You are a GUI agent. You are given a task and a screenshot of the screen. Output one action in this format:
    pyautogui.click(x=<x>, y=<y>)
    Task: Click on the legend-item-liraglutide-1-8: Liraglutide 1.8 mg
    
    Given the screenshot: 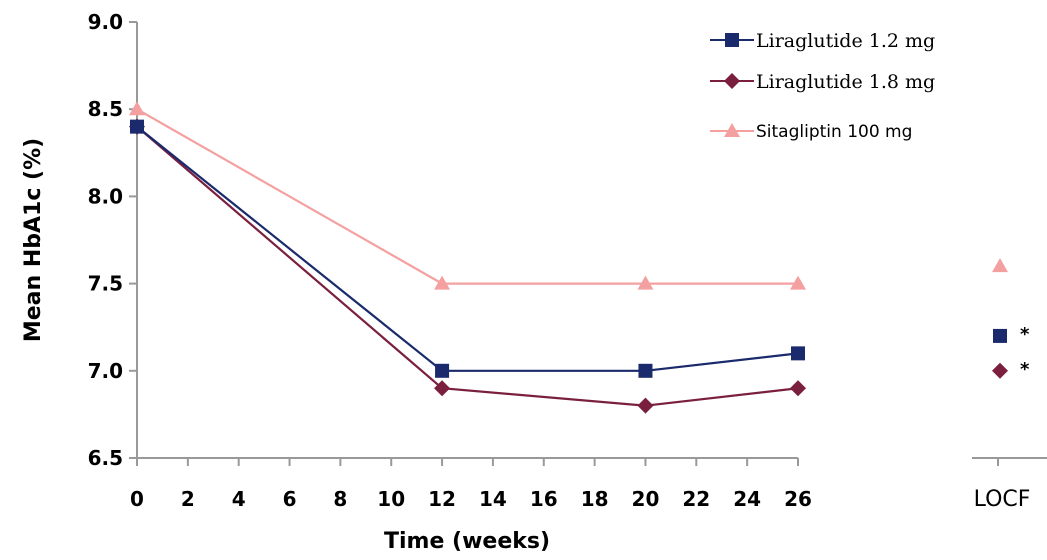 What is the action you would take?
    pyautogui.click(x=822, y=82)
    